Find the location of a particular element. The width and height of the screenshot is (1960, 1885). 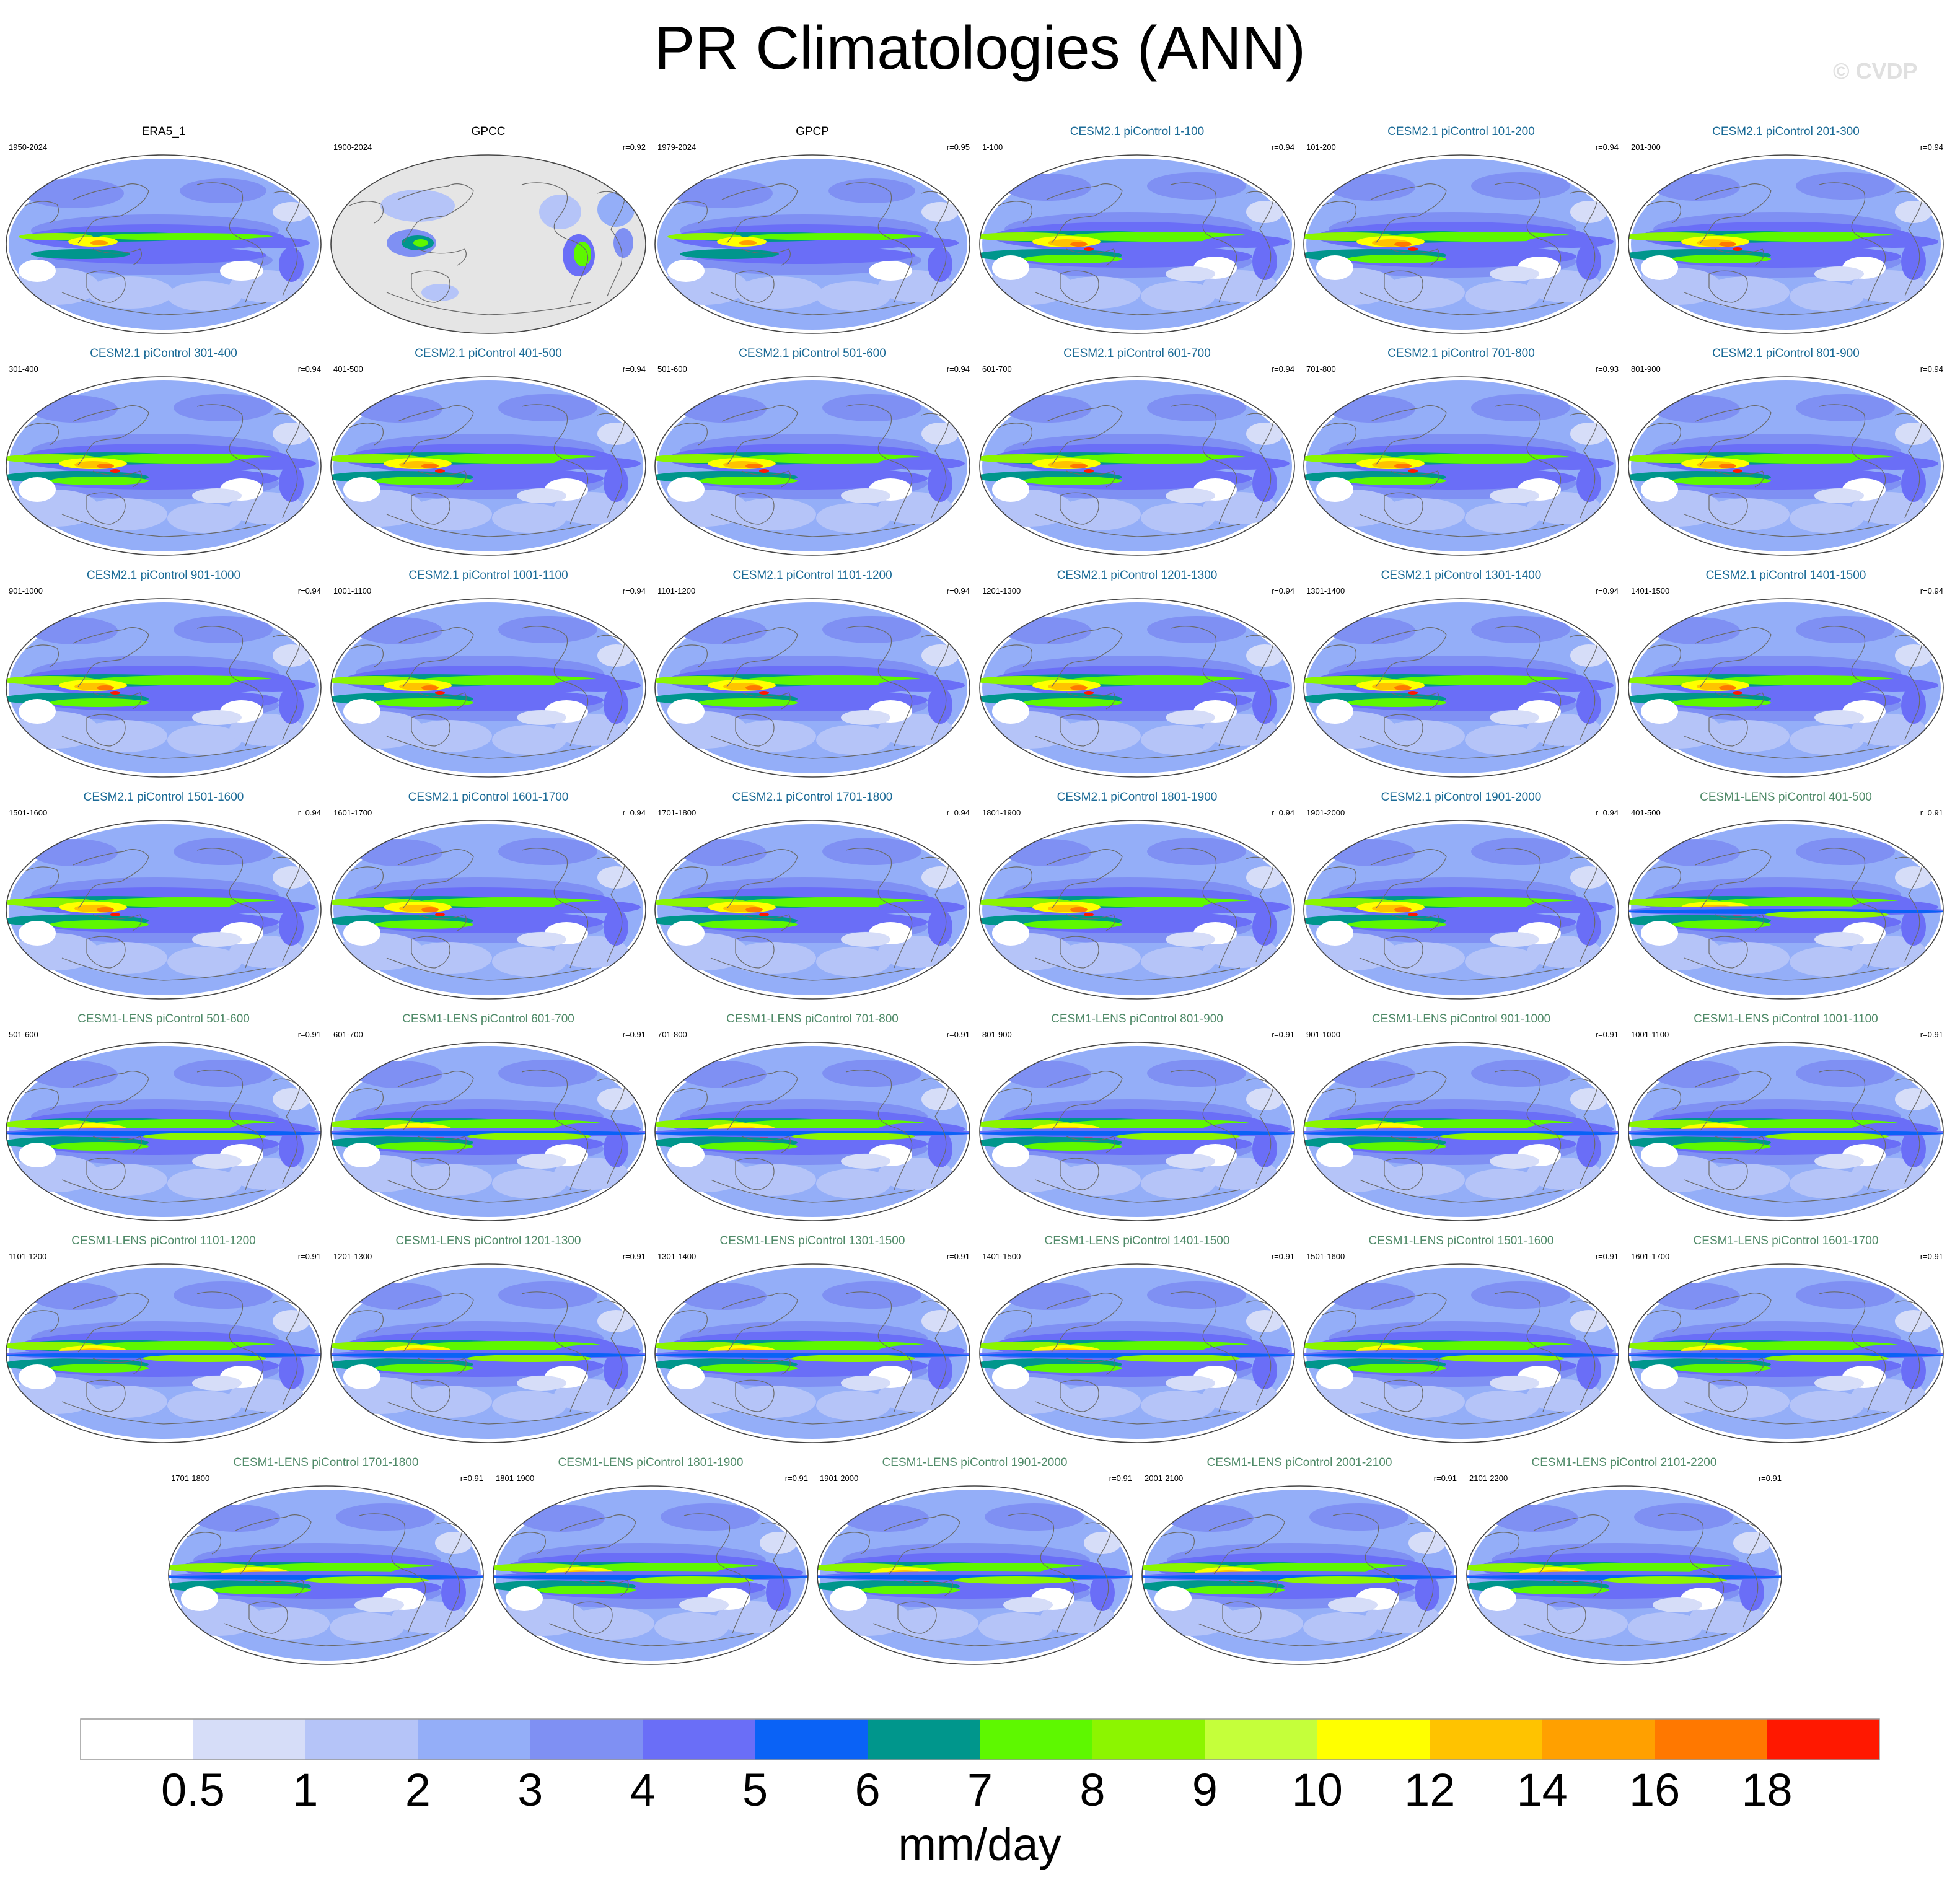

panel-title: CESM1-LENS piControl 401-500 is located at coordinates (1786, 797).